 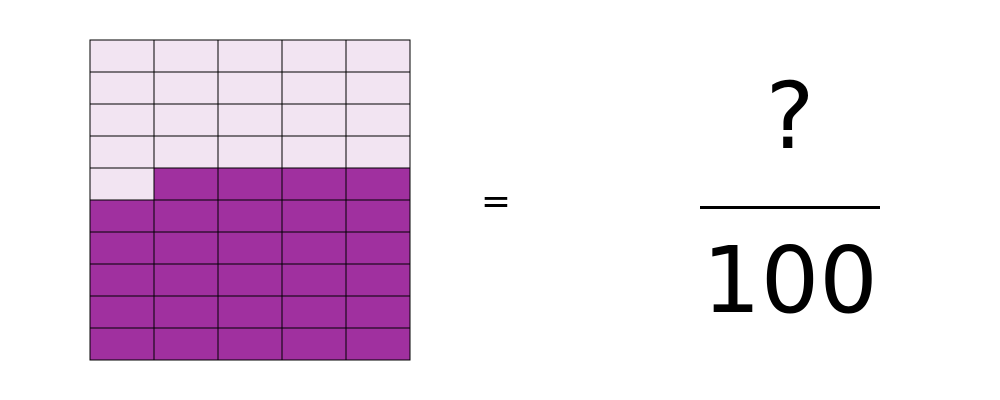 I want to click on equals-sign: =, so click(x=496, y=201).